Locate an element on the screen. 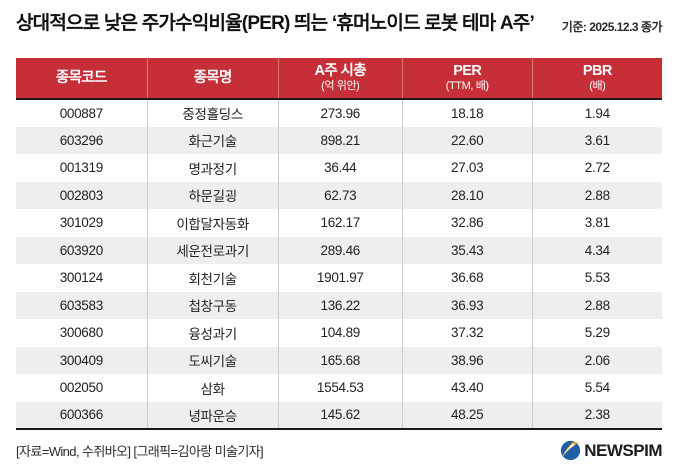 The image size is (680, 471). cell-pbr: 2.06 is located at coordinates (596, 360).